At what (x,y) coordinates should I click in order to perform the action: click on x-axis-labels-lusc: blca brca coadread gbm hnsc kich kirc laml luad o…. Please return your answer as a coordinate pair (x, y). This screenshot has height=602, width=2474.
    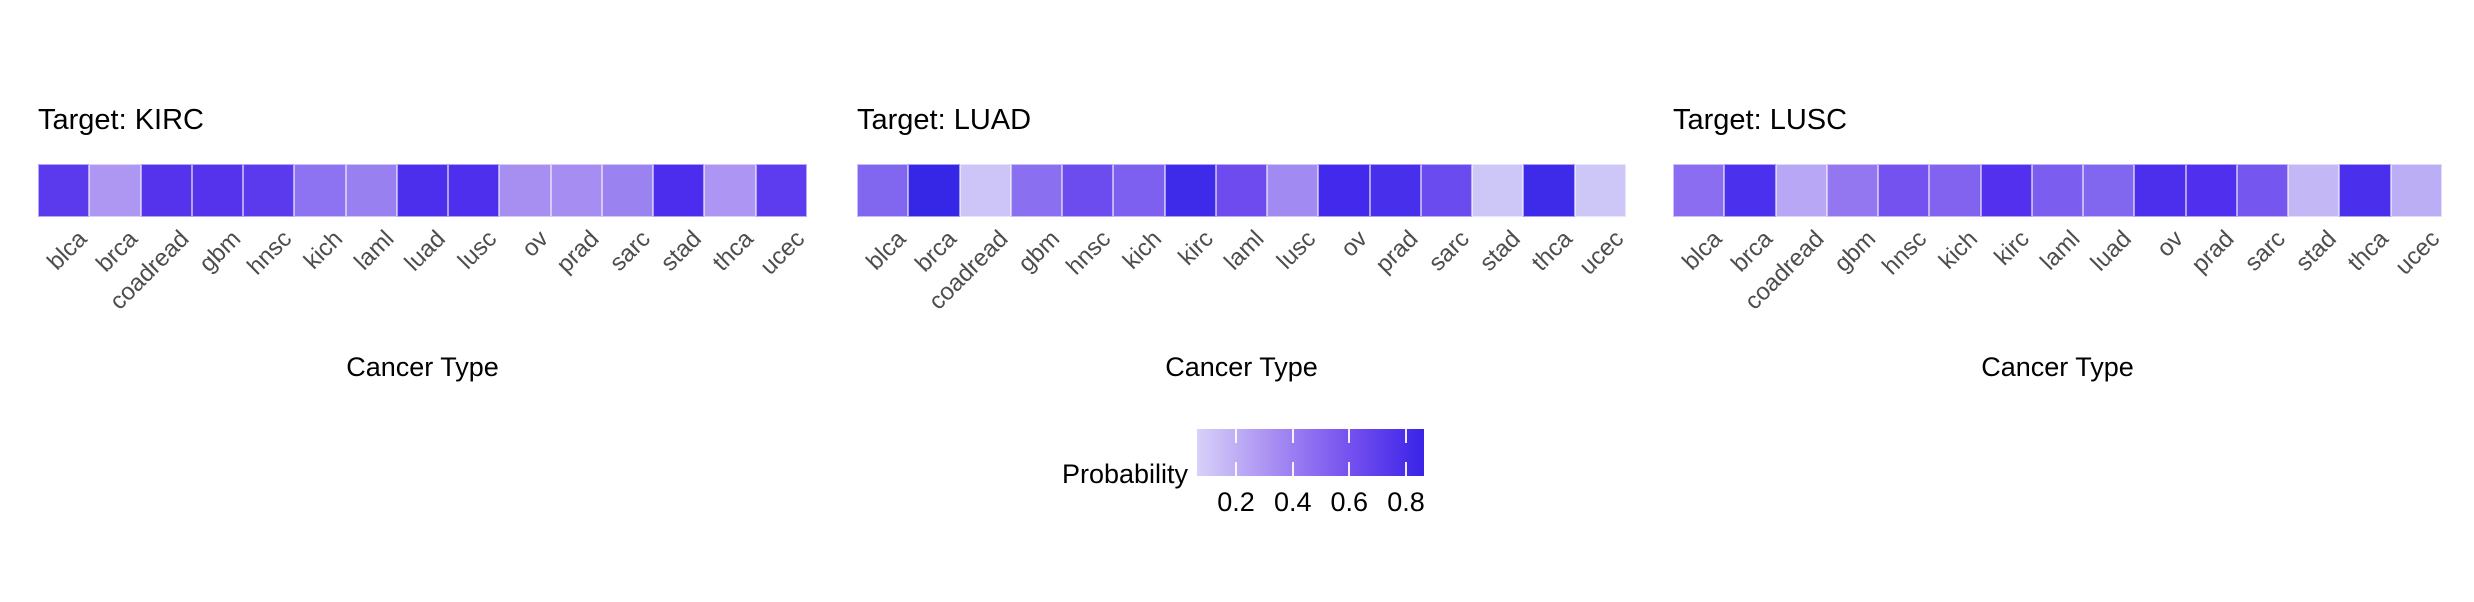
    Looking at the image, I should click on (2059, 283).